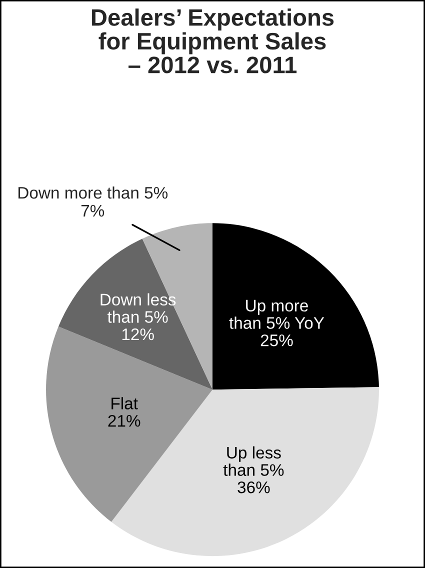  I want to click on data-label: 36%, so click(254, 487).